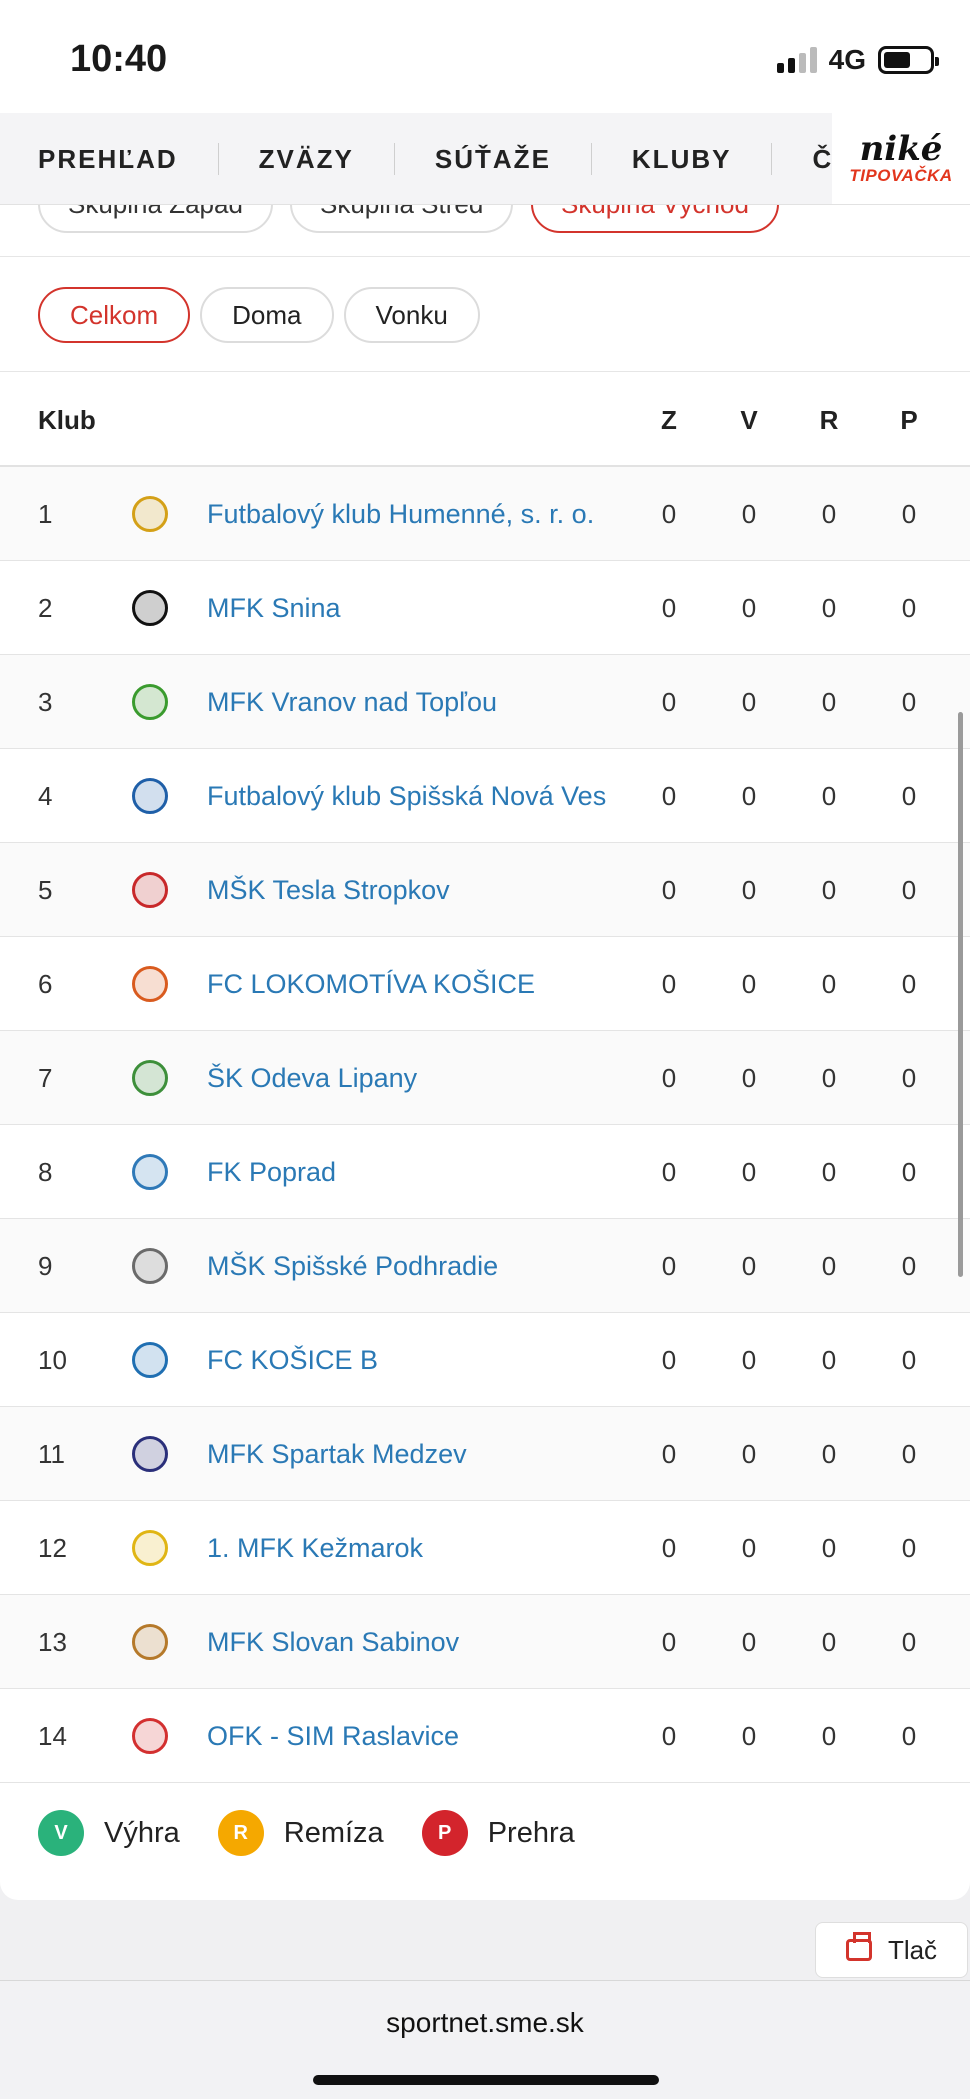 The height and width of the screenshot is (2099, 970). I want to click on filter-celkom: Celkom, so click(114, 315).